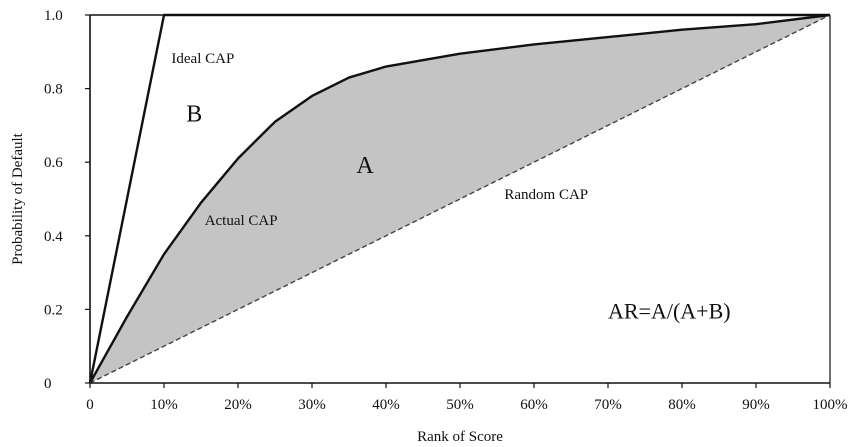 The image size is (850, 447). I want to click on annotation-actual-cap: Actual CAP, so click(241, 221).